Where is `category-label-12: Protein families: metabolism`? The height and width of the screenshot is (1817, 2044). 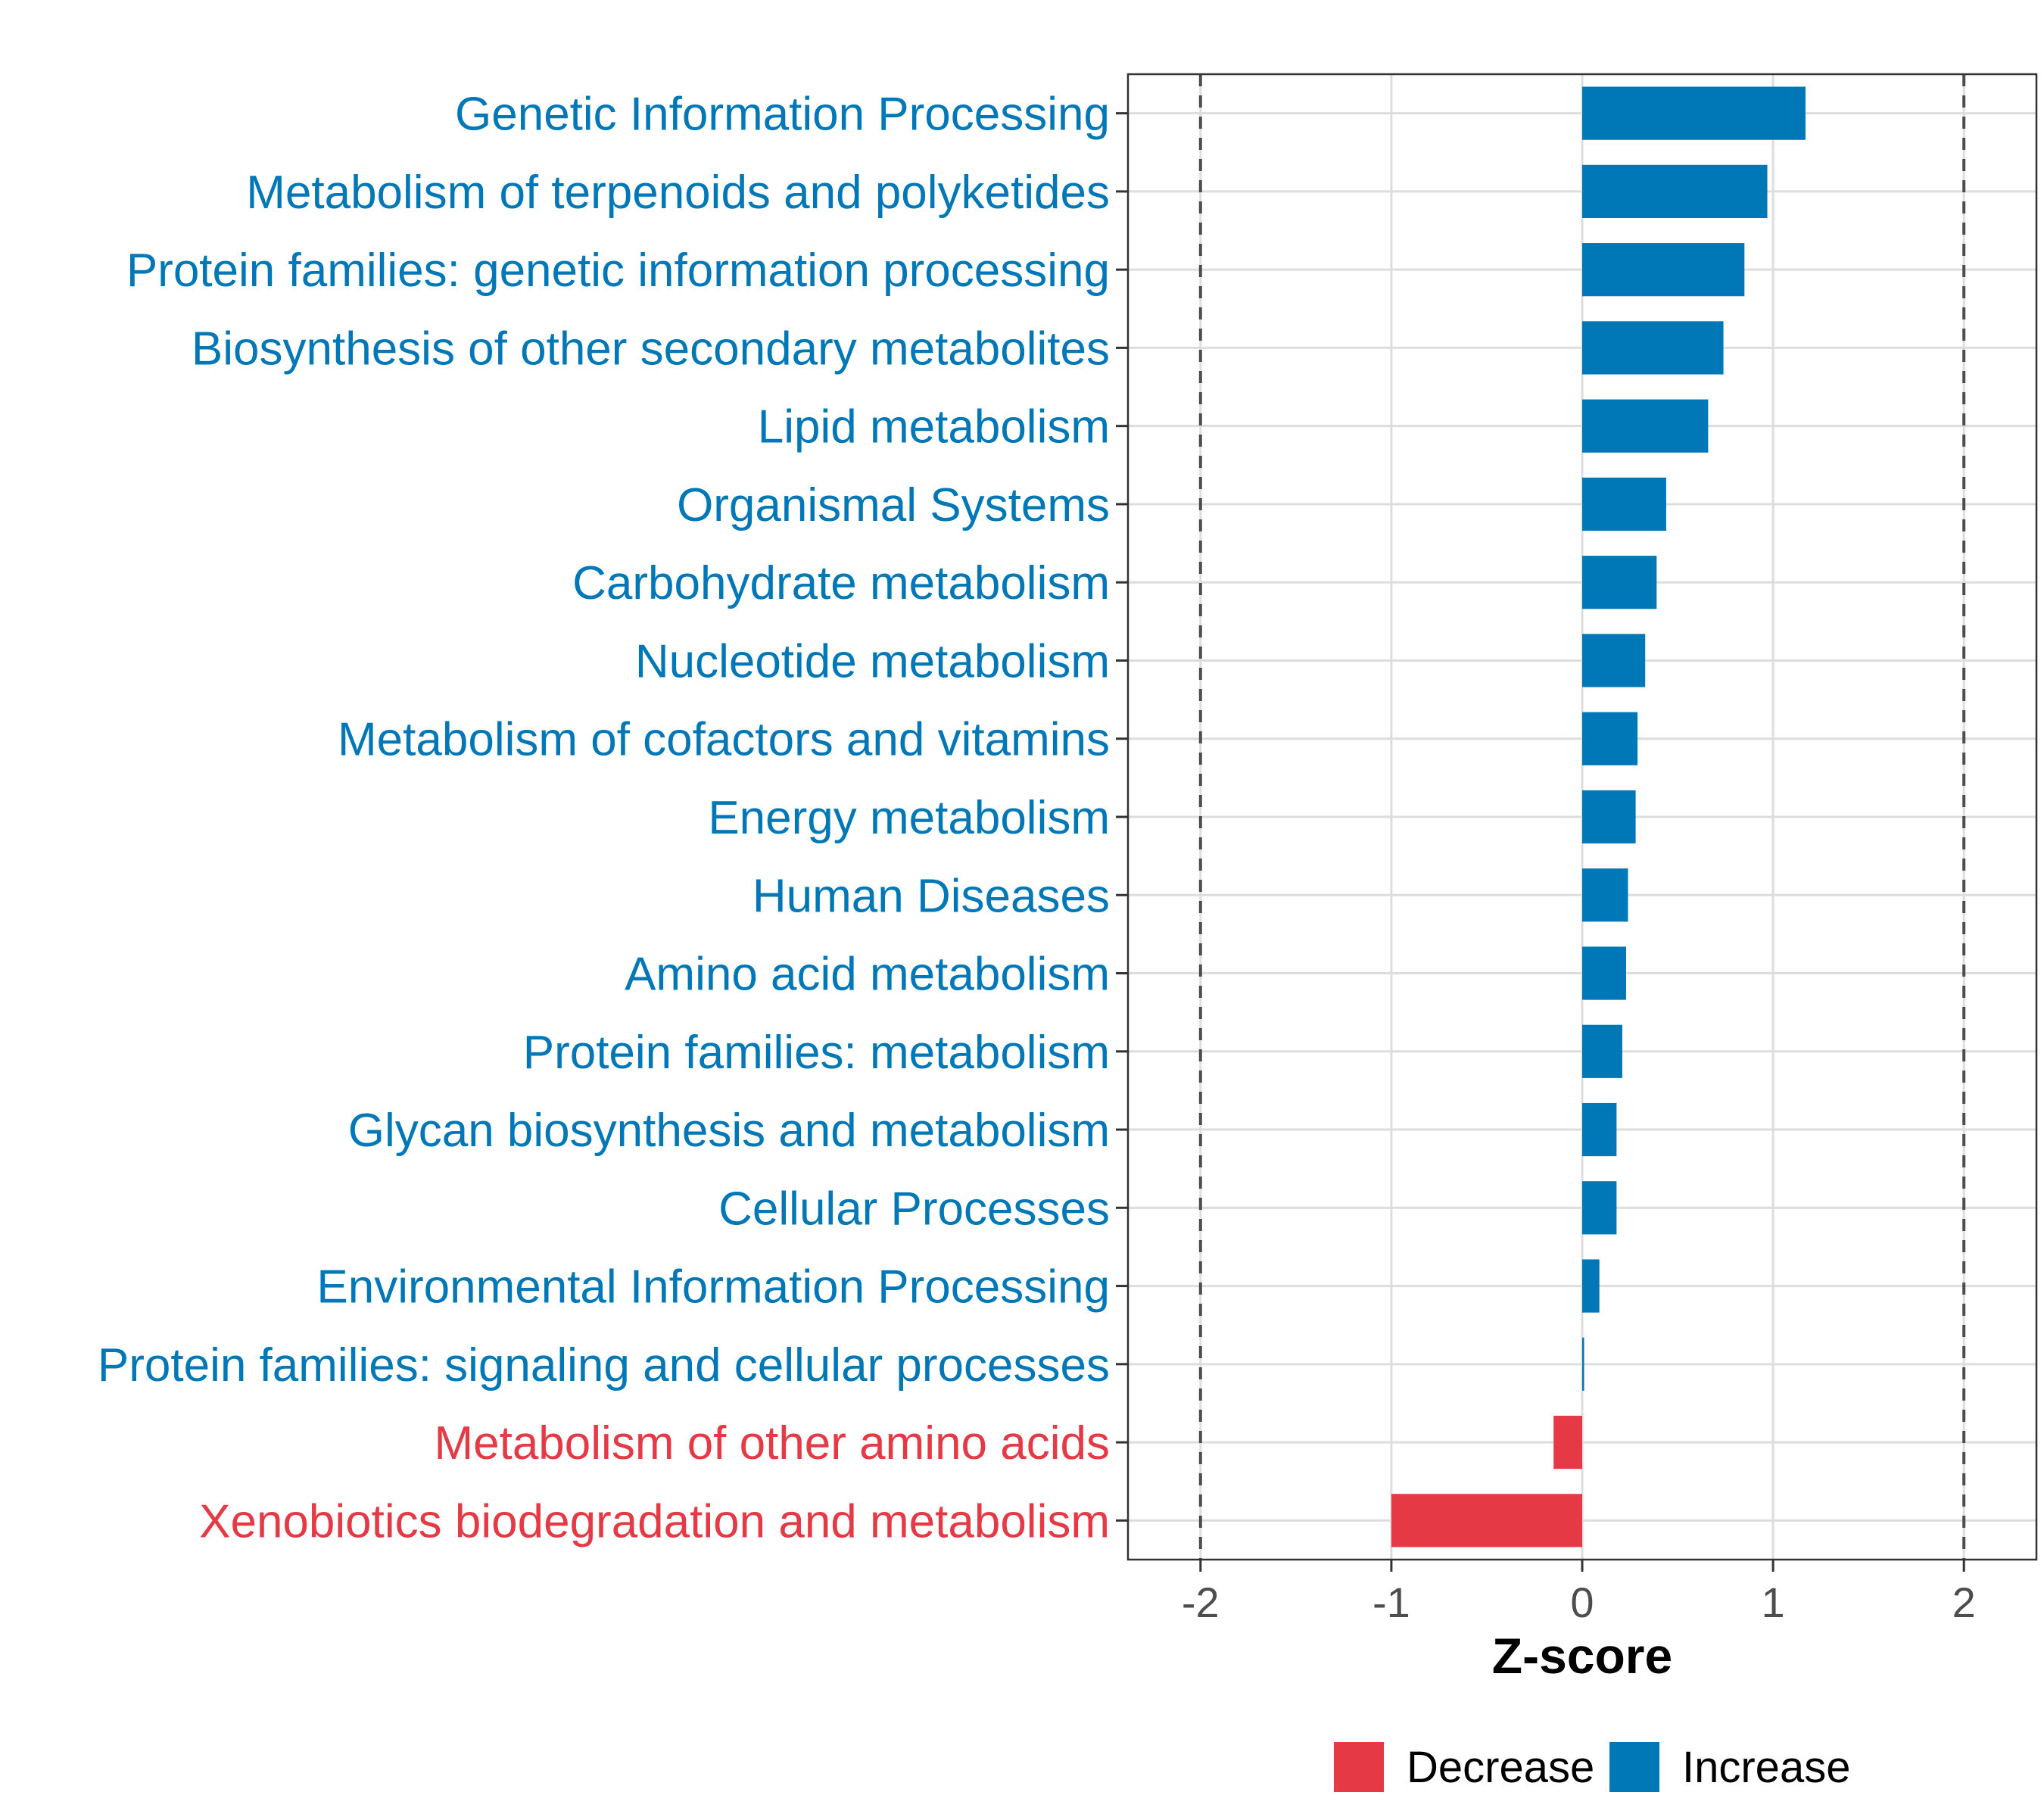 category-label-12: Protein families: metabolism is located at coordinates (816, 1053).